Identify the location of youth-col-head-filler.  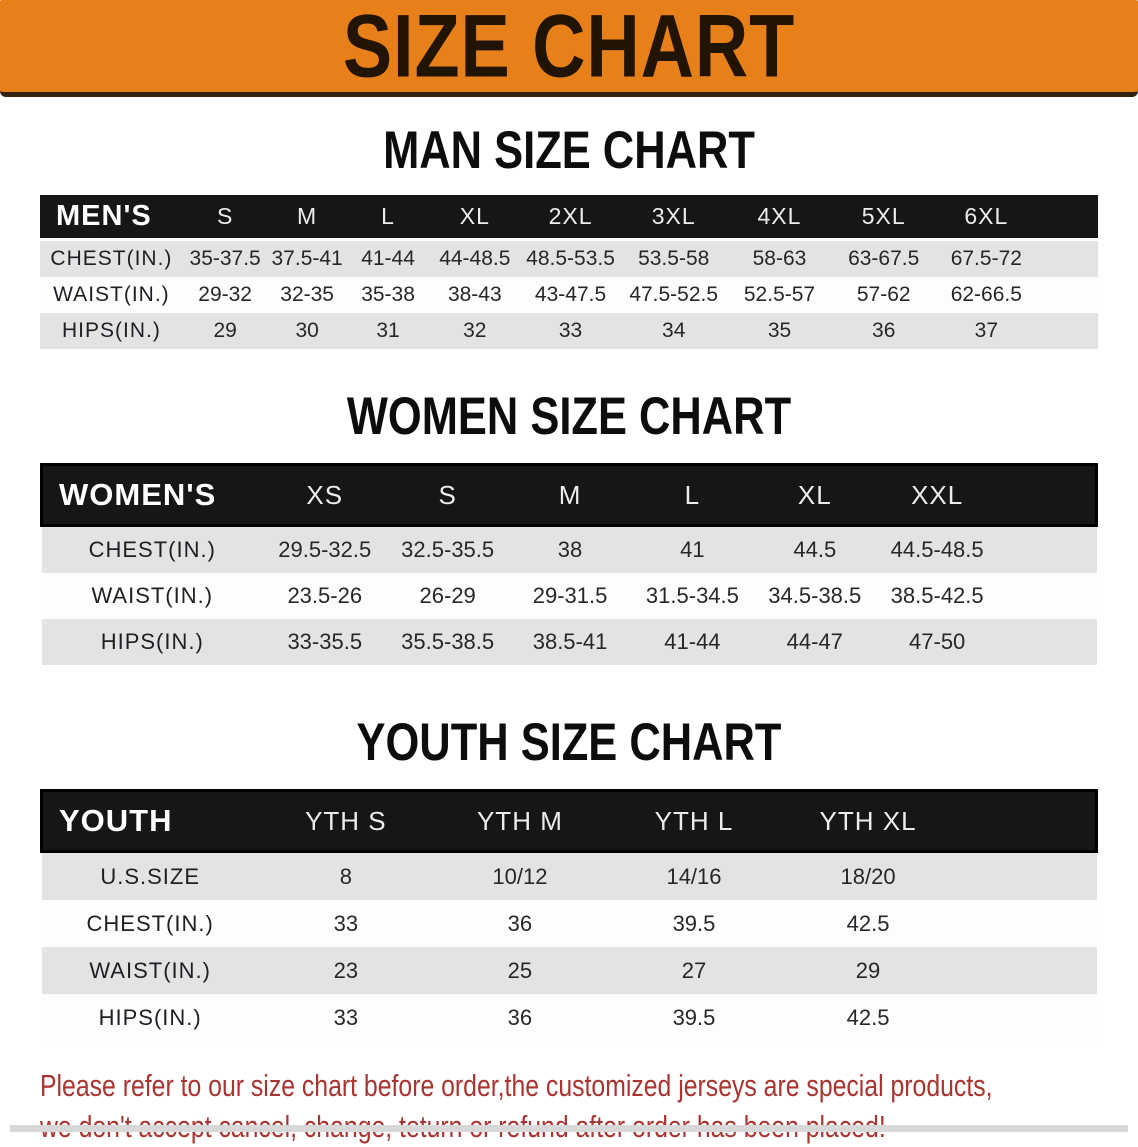
(1026, 821).